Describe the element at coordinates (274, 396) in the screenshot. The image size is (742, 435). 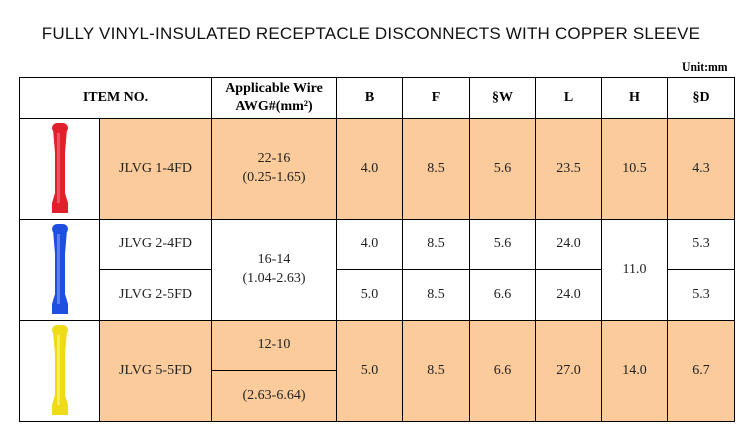
I see `mm2: (2.63-6.64)` at that location.